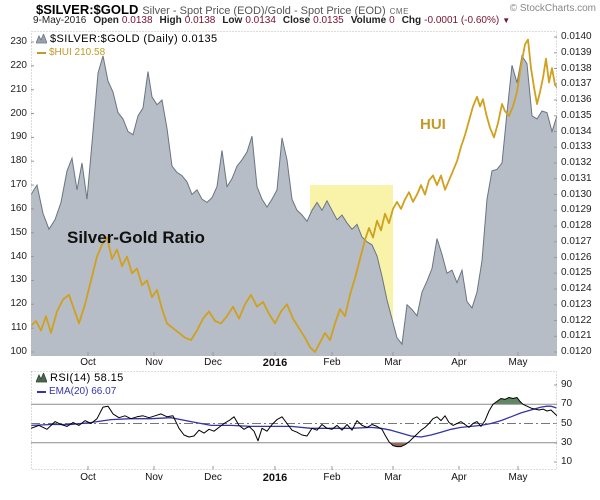 The image size is (600, 500). I want to click on axis-tick-label: 140, so click(18, 256).